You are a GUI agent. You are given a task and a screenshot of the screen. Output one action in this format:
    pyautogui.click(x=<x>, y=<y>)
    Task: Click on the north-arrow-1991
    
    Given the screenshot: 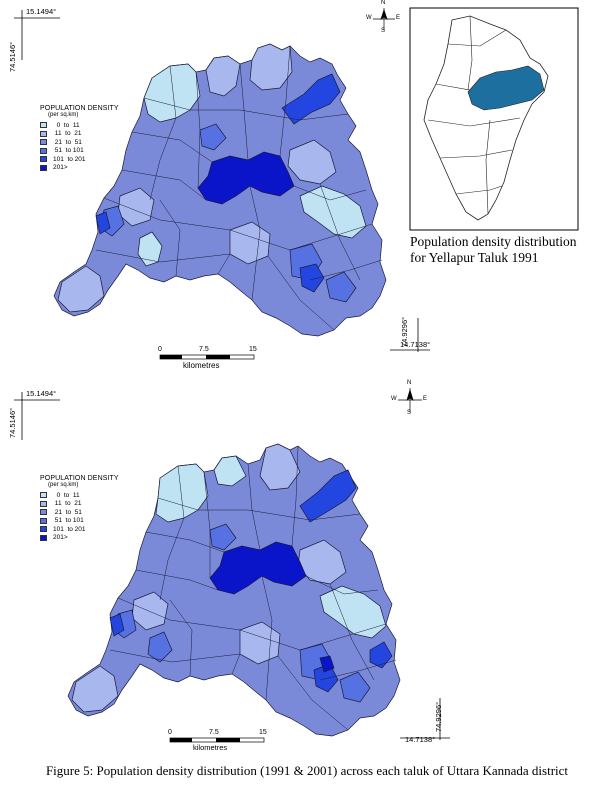 What is the action you would take?
    pyautogui.click(x=384, y=19)
    